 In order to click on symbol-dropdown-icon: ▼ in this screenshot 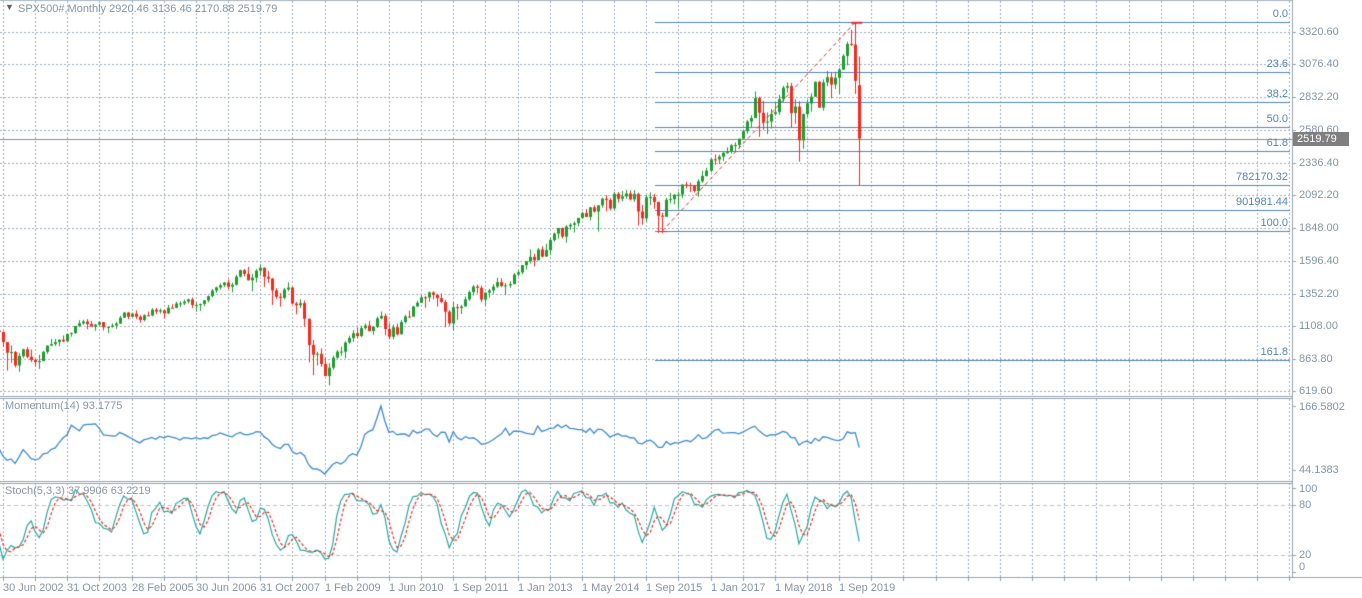, I will do `click(9, 7)`.